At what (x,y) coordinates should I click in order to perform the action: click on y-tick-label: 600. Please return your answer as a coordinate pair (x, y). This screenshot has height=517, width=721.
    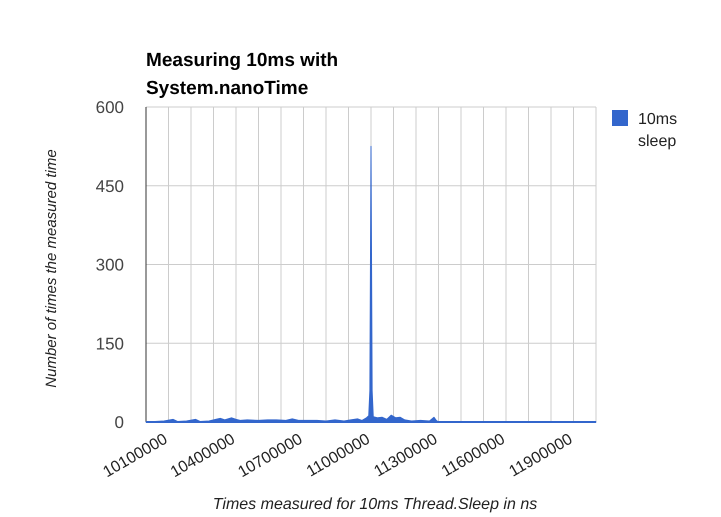
    Looking at the image, I should click on (110, 107).